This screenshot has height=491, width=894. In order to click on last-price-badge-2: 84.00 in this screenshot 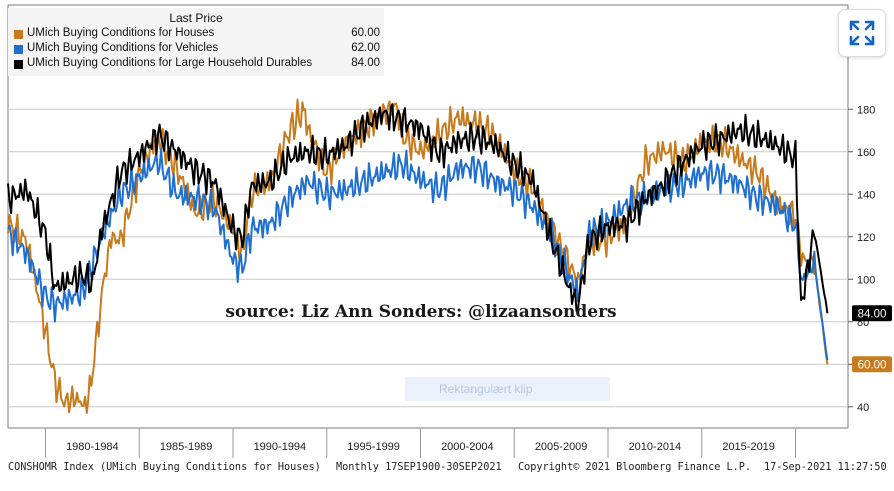, I will do `click(872, 313)`.